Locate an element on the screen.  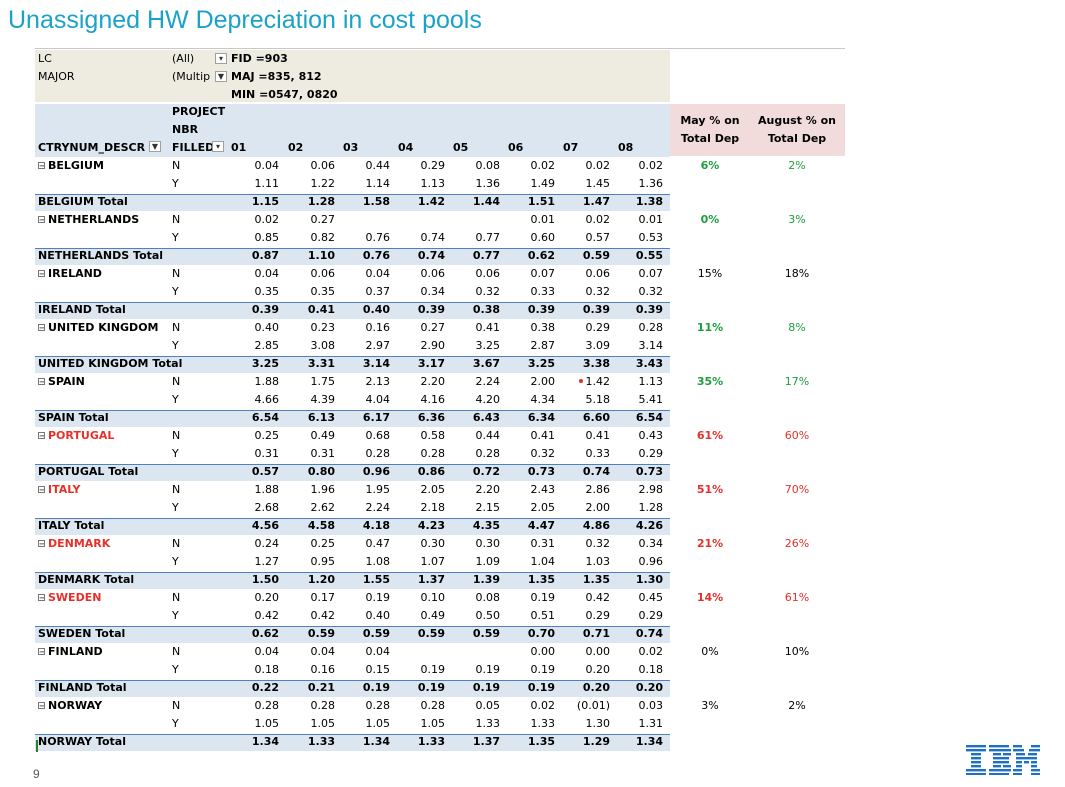
value-cell: 0.02 is located at coordinates (532, 706).